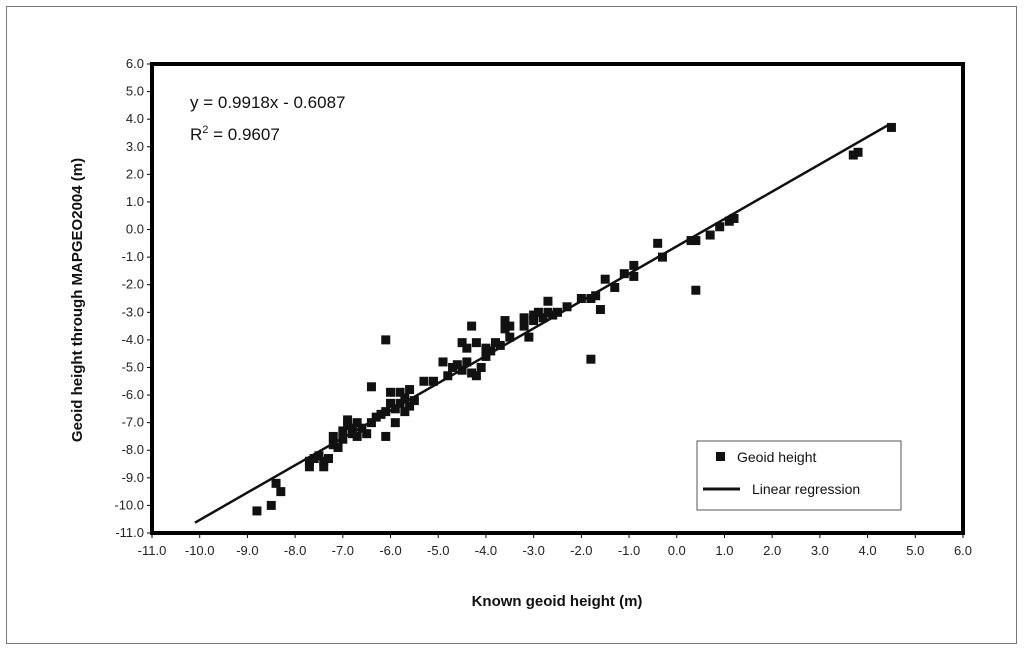 This screenshot has height=651, width=1024. Describe the element at coordinates (915, 550) in the screenshot. I see `x-tick-label: 5.0` at that location.